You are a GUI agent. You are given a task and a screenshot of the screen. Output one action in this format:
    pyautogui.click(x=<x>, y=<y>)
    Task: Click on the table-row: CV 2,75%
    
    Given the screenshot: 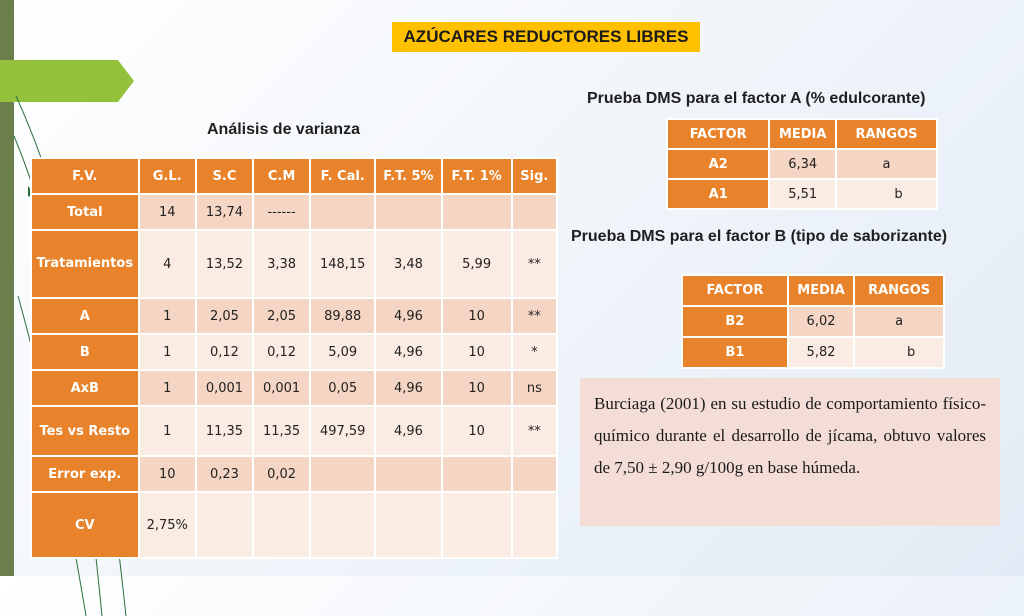 What is the action you would take?
    pyautogui.click(x=294, y=525)
    